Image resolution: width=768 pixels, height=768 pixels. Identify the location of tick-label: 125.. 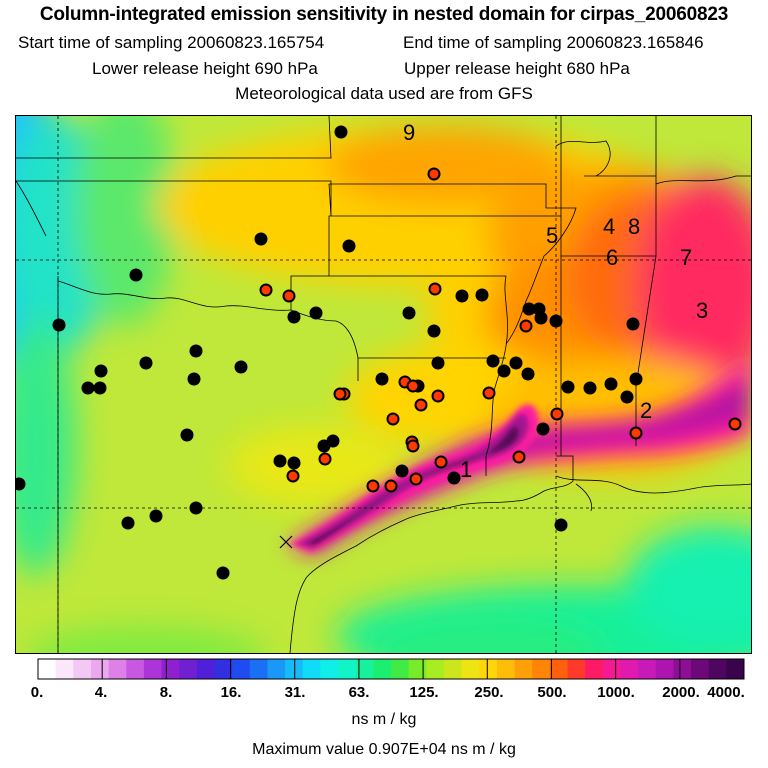
(424, 692).